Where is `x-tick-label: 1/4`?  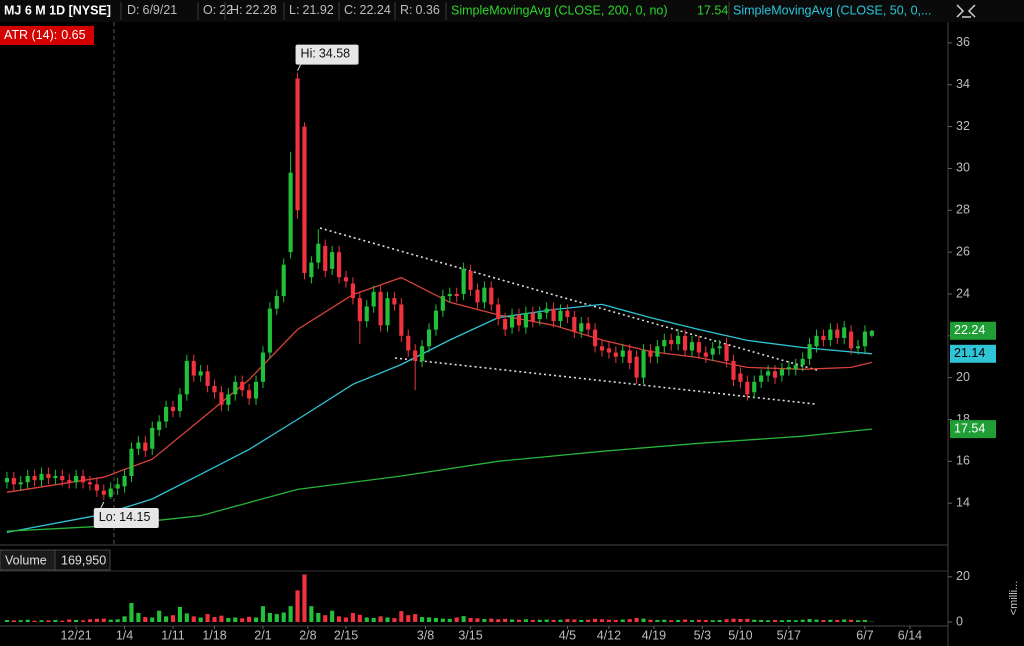
x-tick-label: 1/4 is located at coordinates (124, 635).